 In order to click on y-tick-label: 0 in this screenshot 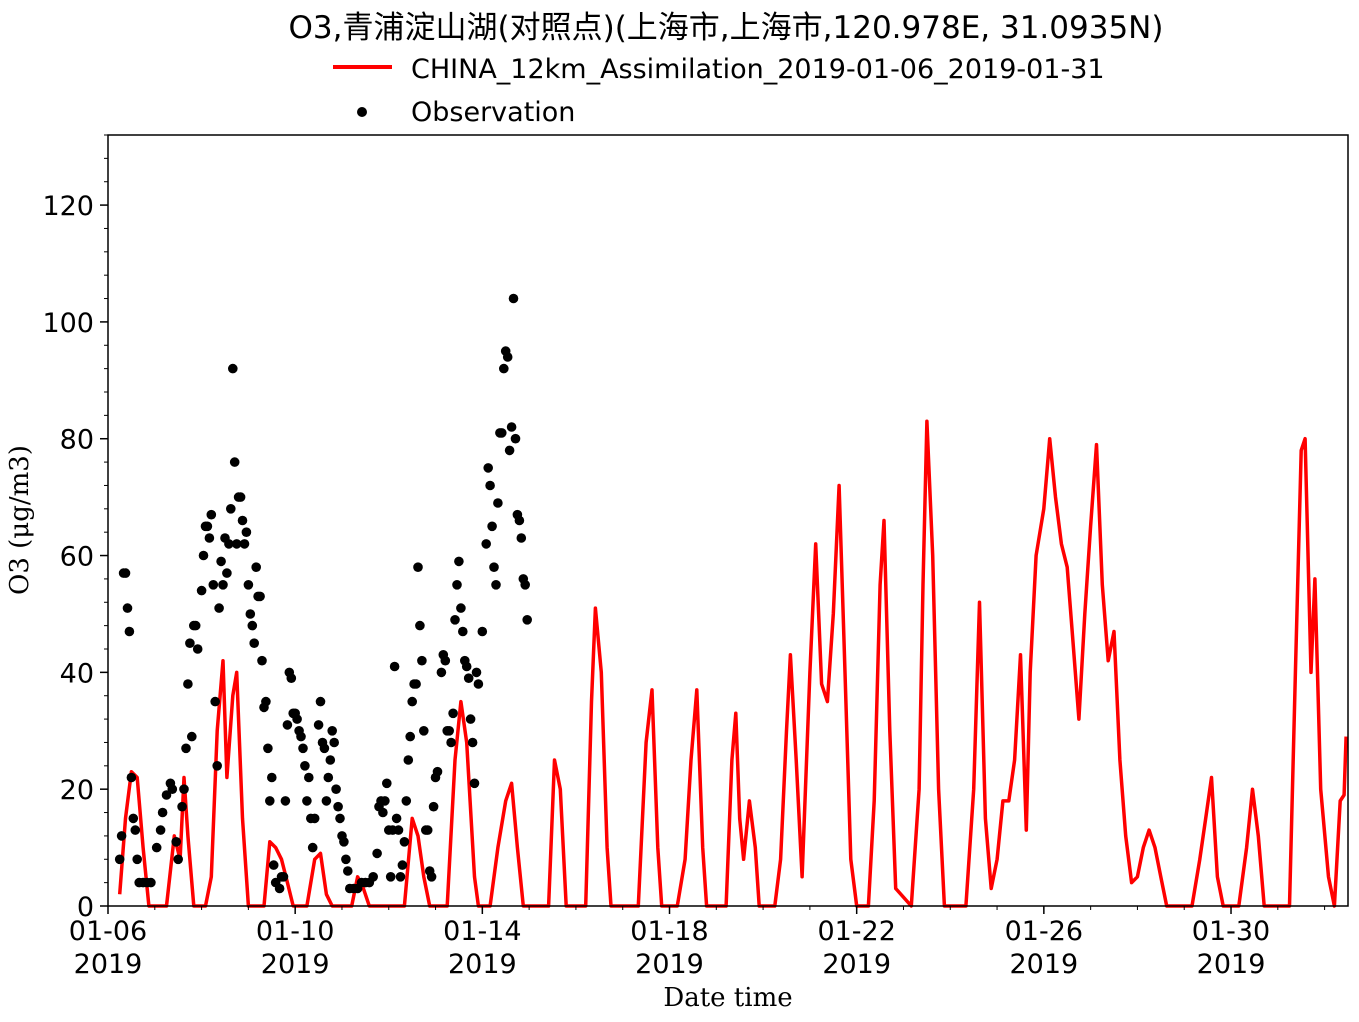, I will do `click(85, 907)`.